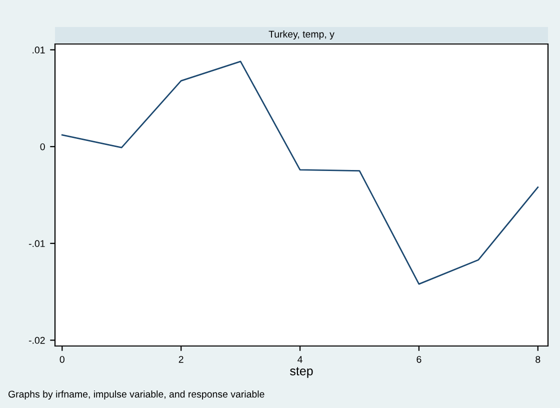 The height and width of the screenshot is (408, 560). I want to click on x-tick-label: 6, so click(419, 359).